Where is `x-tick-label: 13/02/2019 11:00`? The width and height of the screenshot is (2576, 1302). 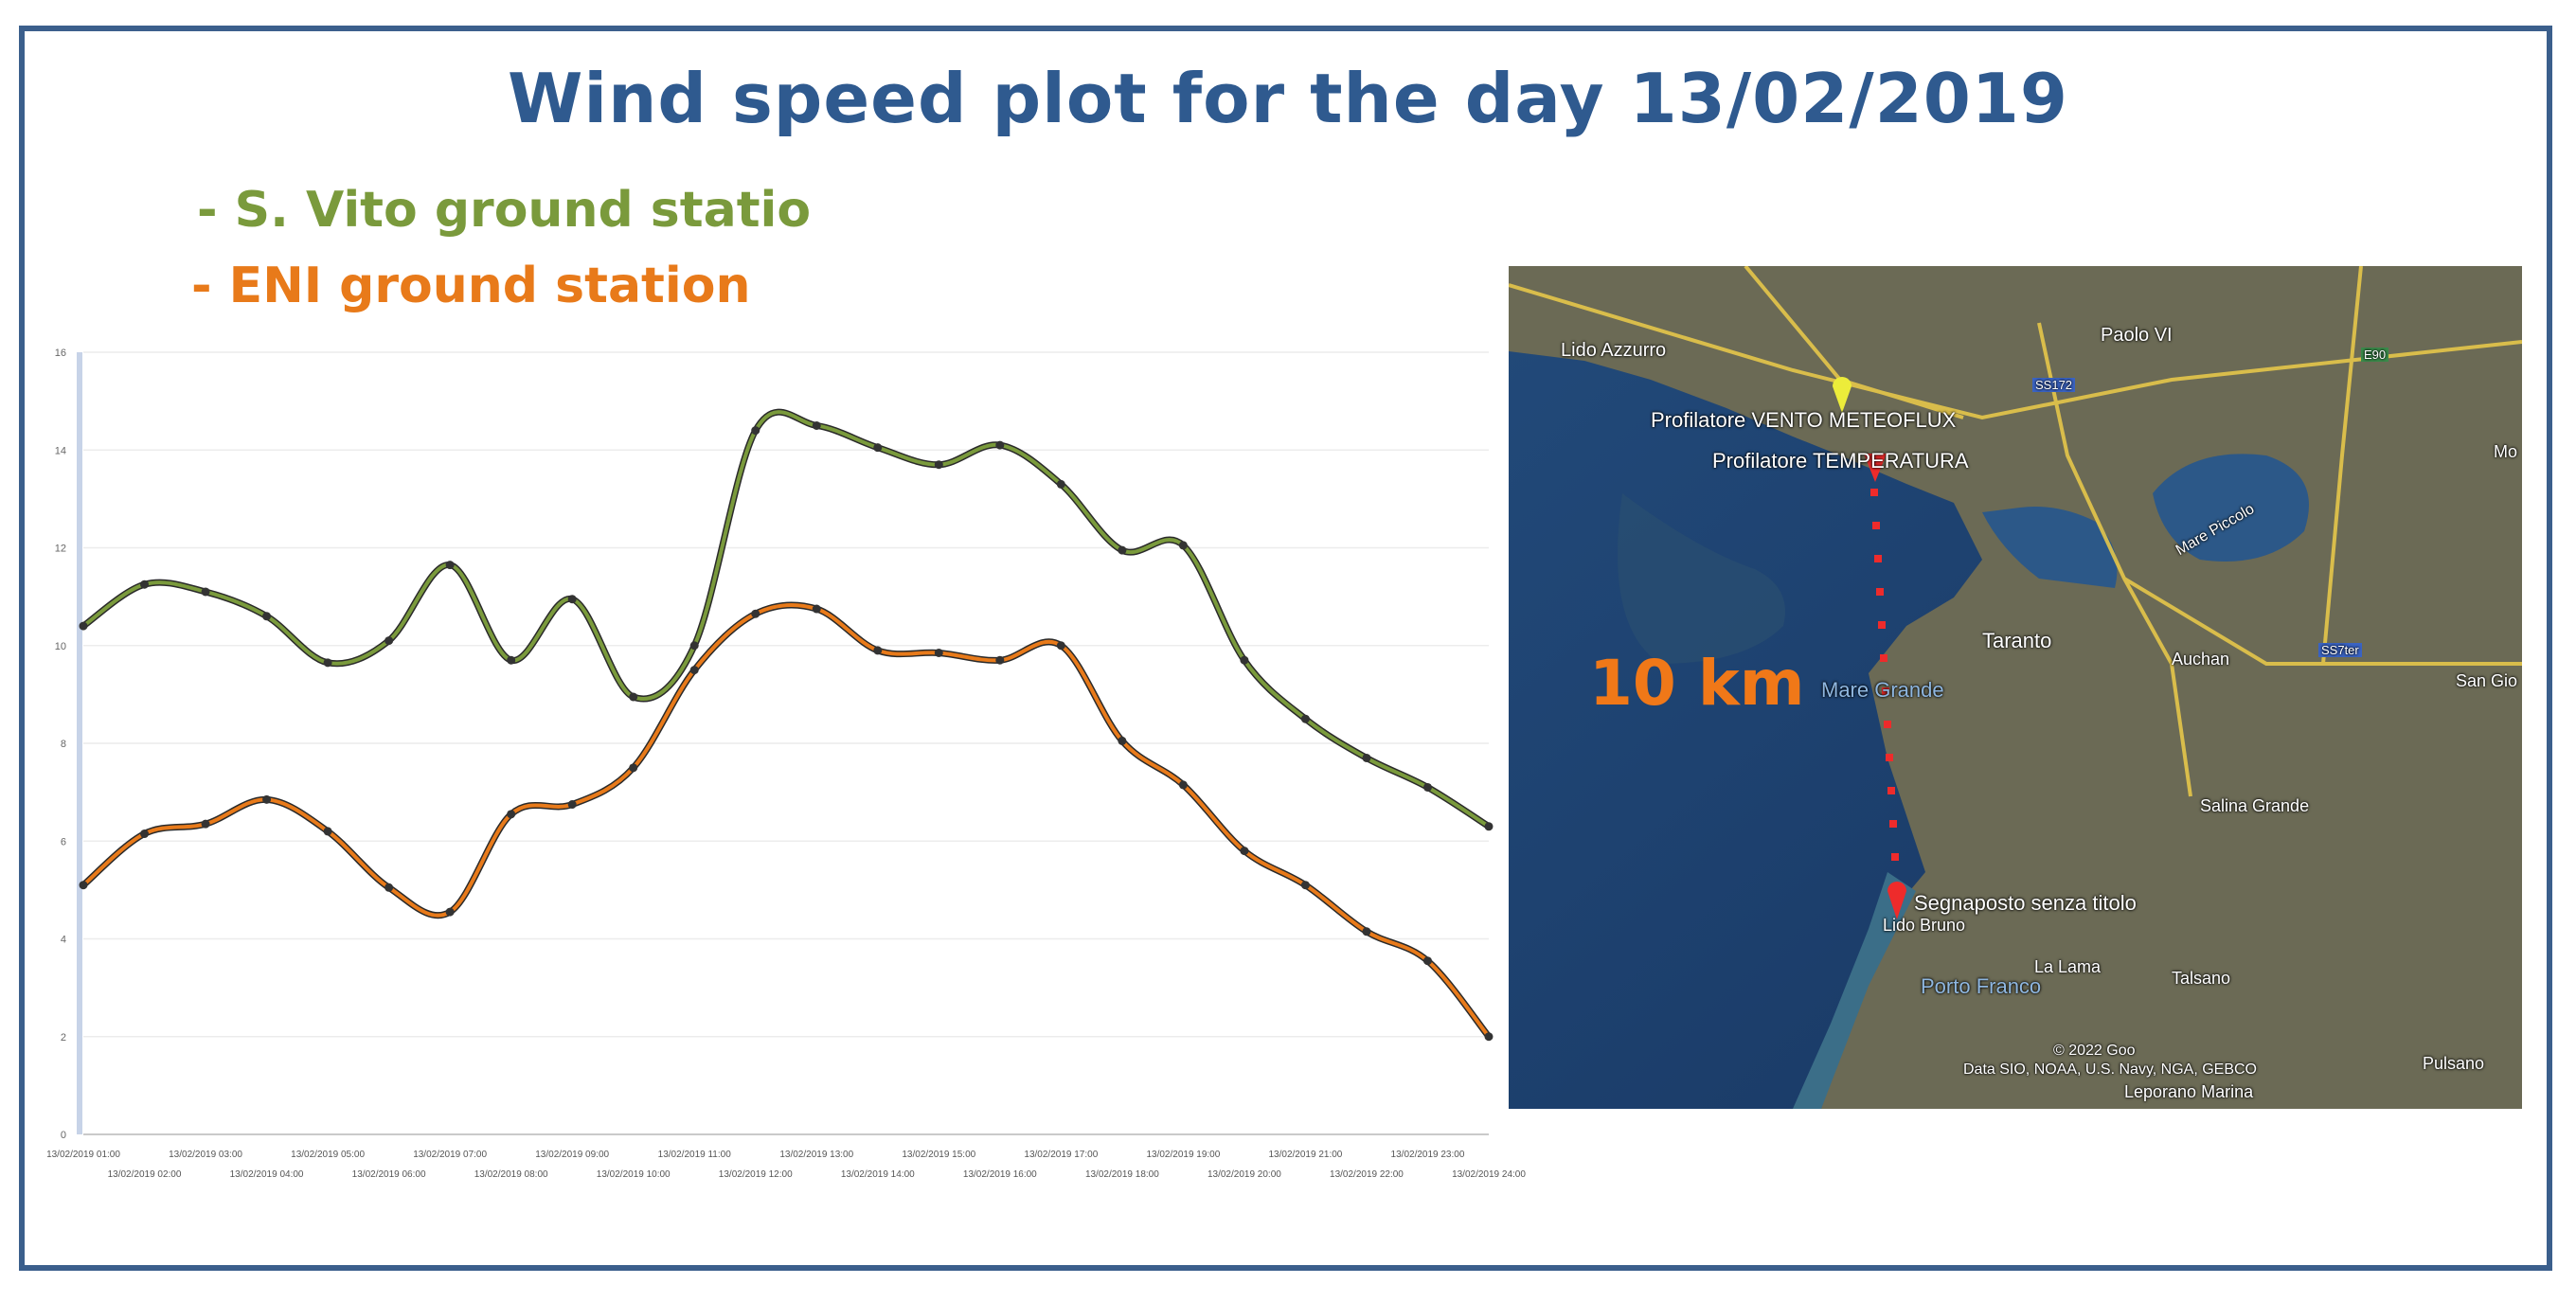 x-tick-label: 13/02/2019 11:00 is located at coordinates (695, 1155).